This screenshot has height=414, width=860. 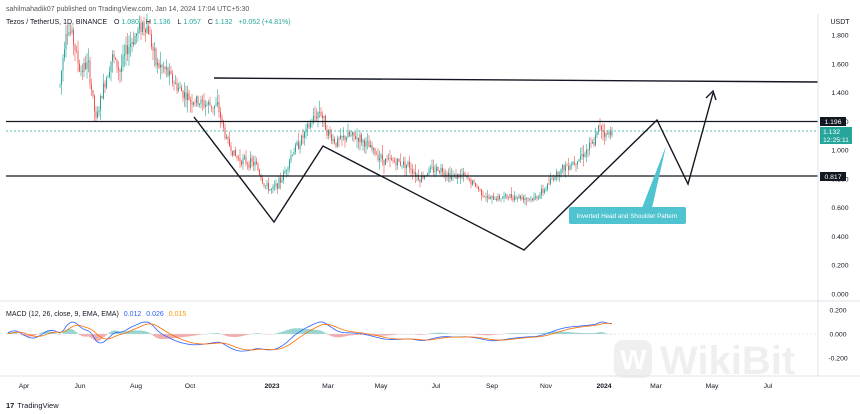 I want to click on neckline-price-box, so click(x=833, y=176).